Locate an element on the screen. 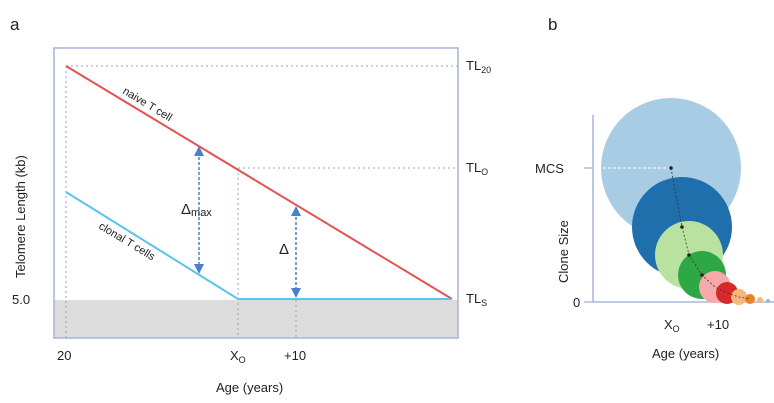  delta-max-arrowhead-top is located at coordinates (199, 151).